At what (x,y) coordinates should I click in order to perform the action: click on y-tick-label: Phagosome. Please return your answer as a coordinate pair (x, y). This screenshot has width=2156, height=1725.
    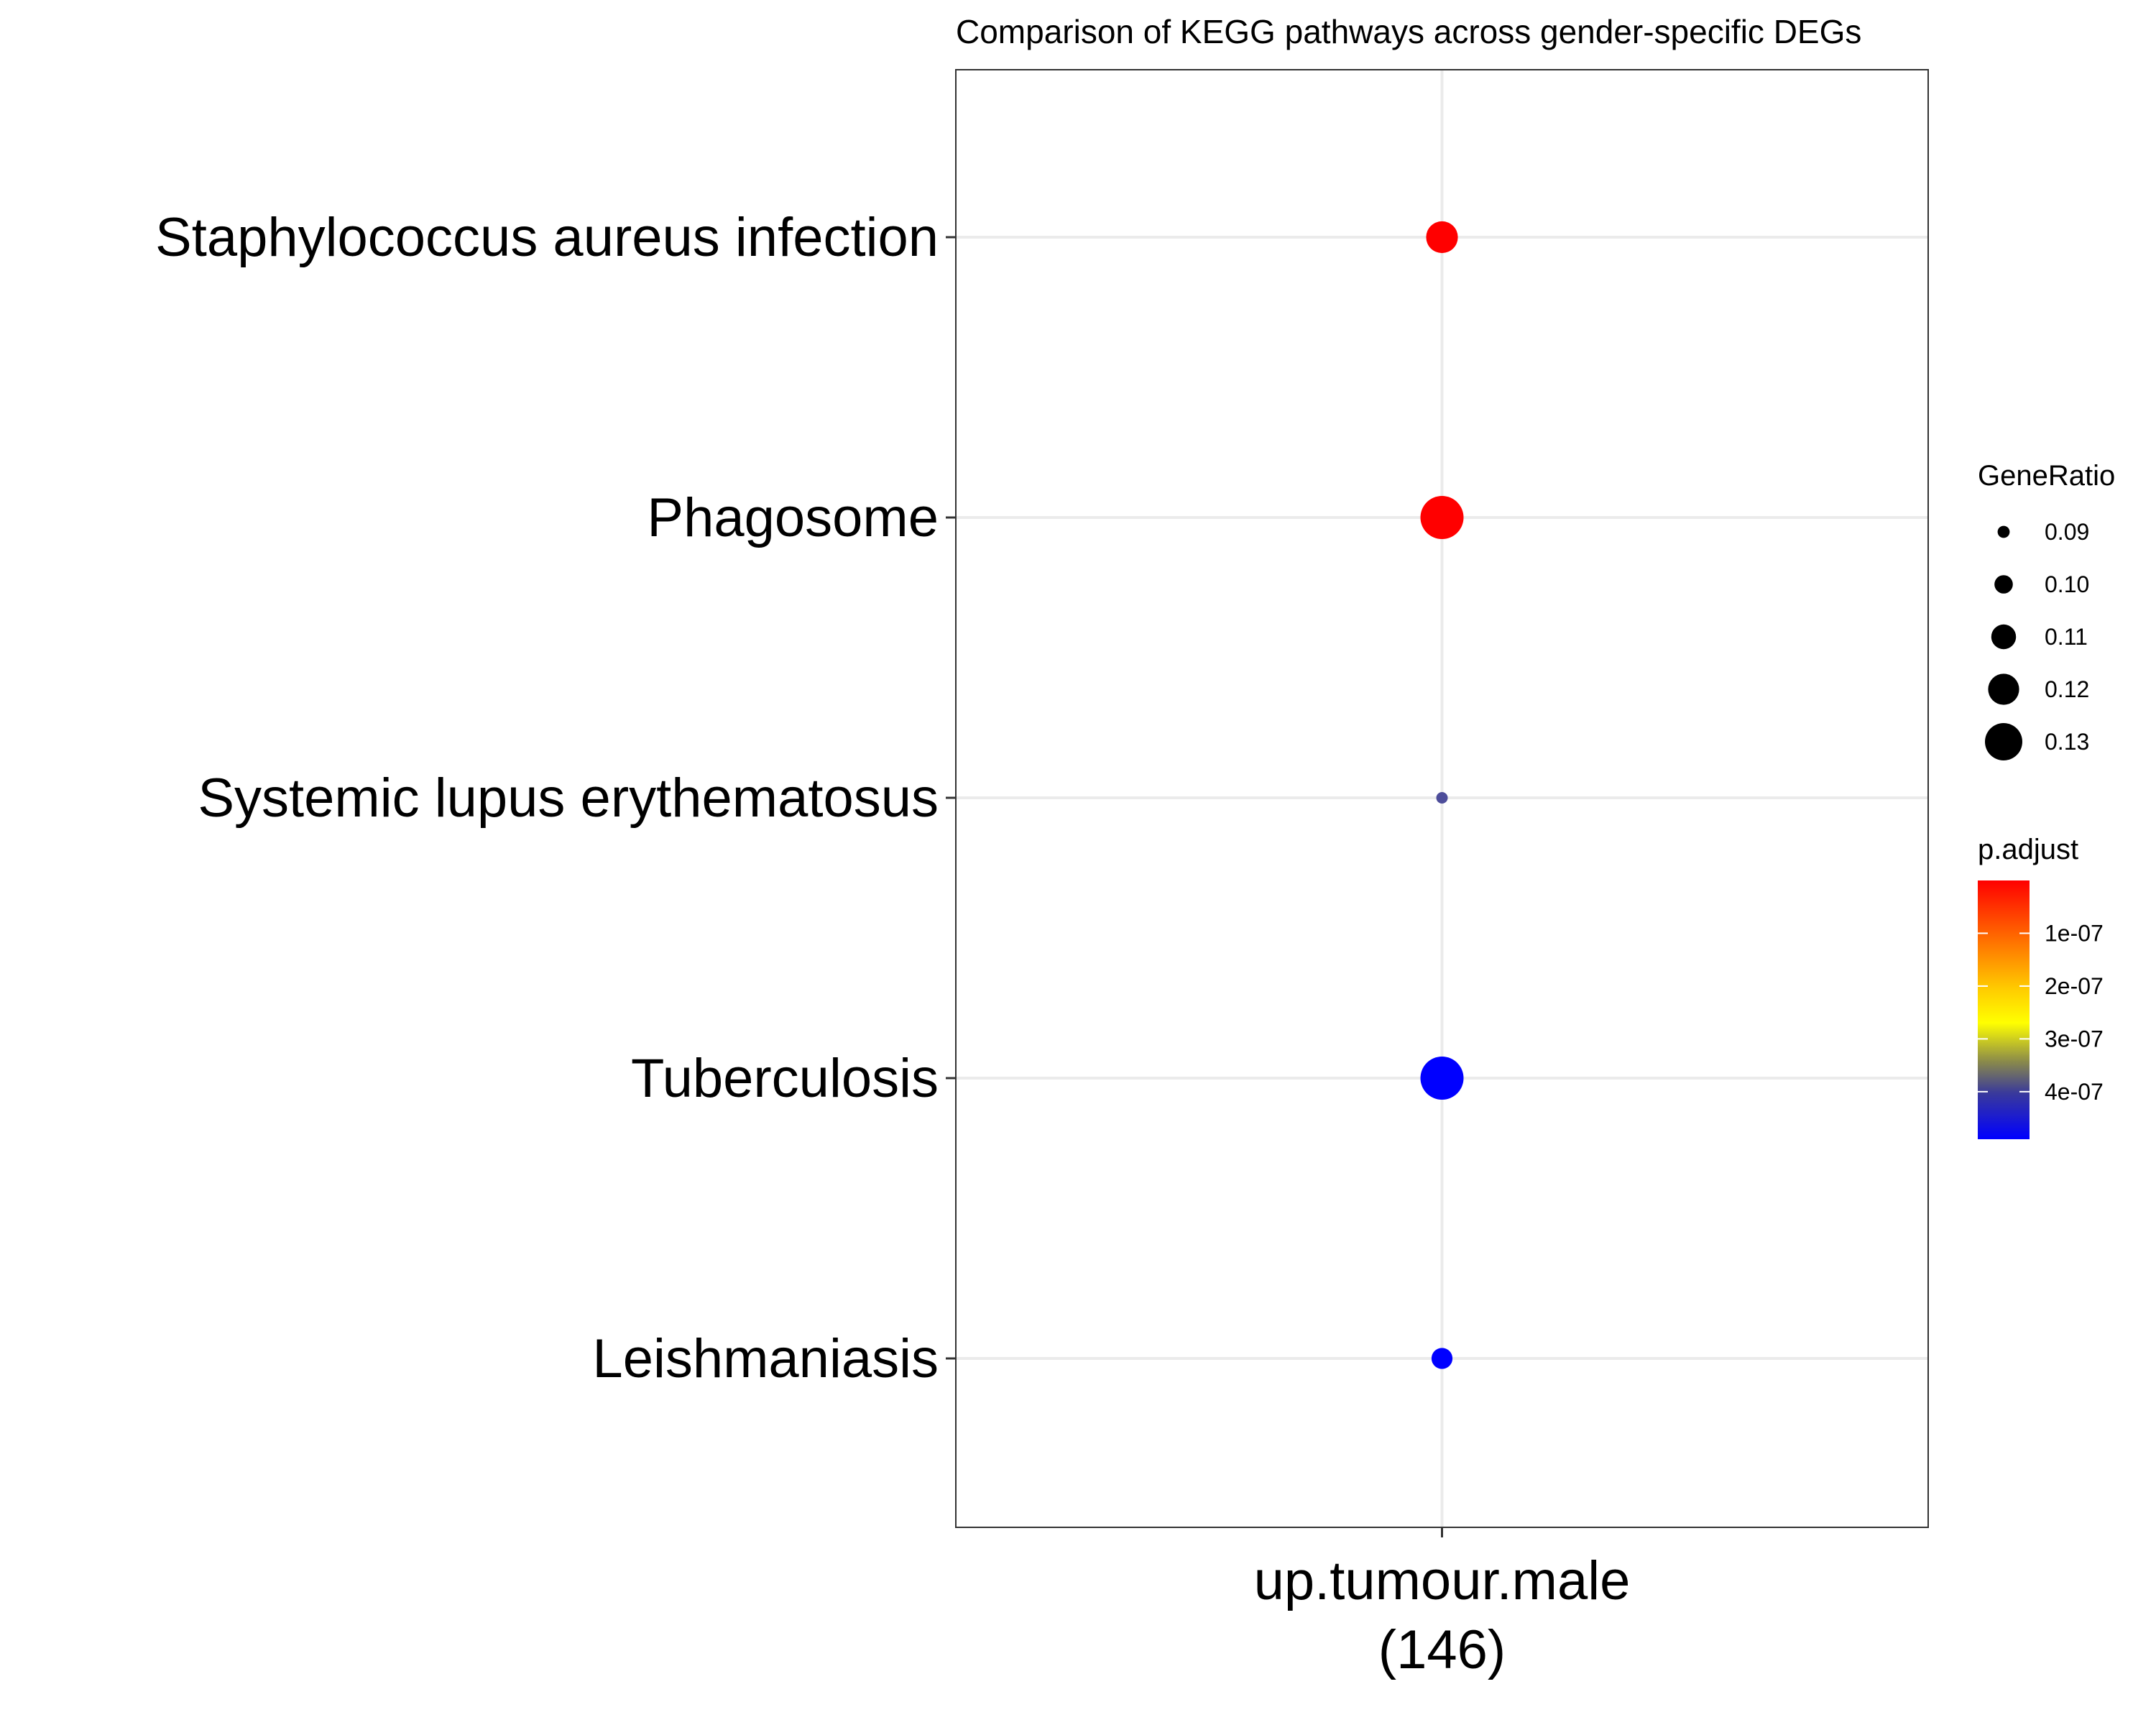
    Looking at the image, I should click on (793, 517).